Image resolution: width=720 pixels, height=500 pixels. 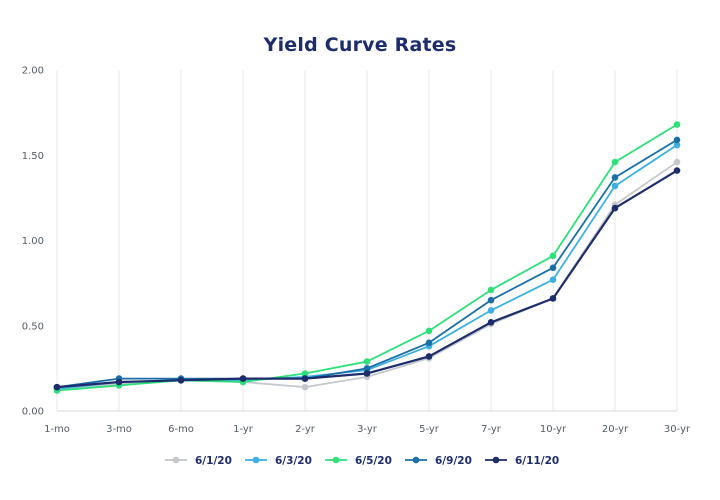 I want to click on x-tick-label: 2-yr, so click(x=305, y=429).